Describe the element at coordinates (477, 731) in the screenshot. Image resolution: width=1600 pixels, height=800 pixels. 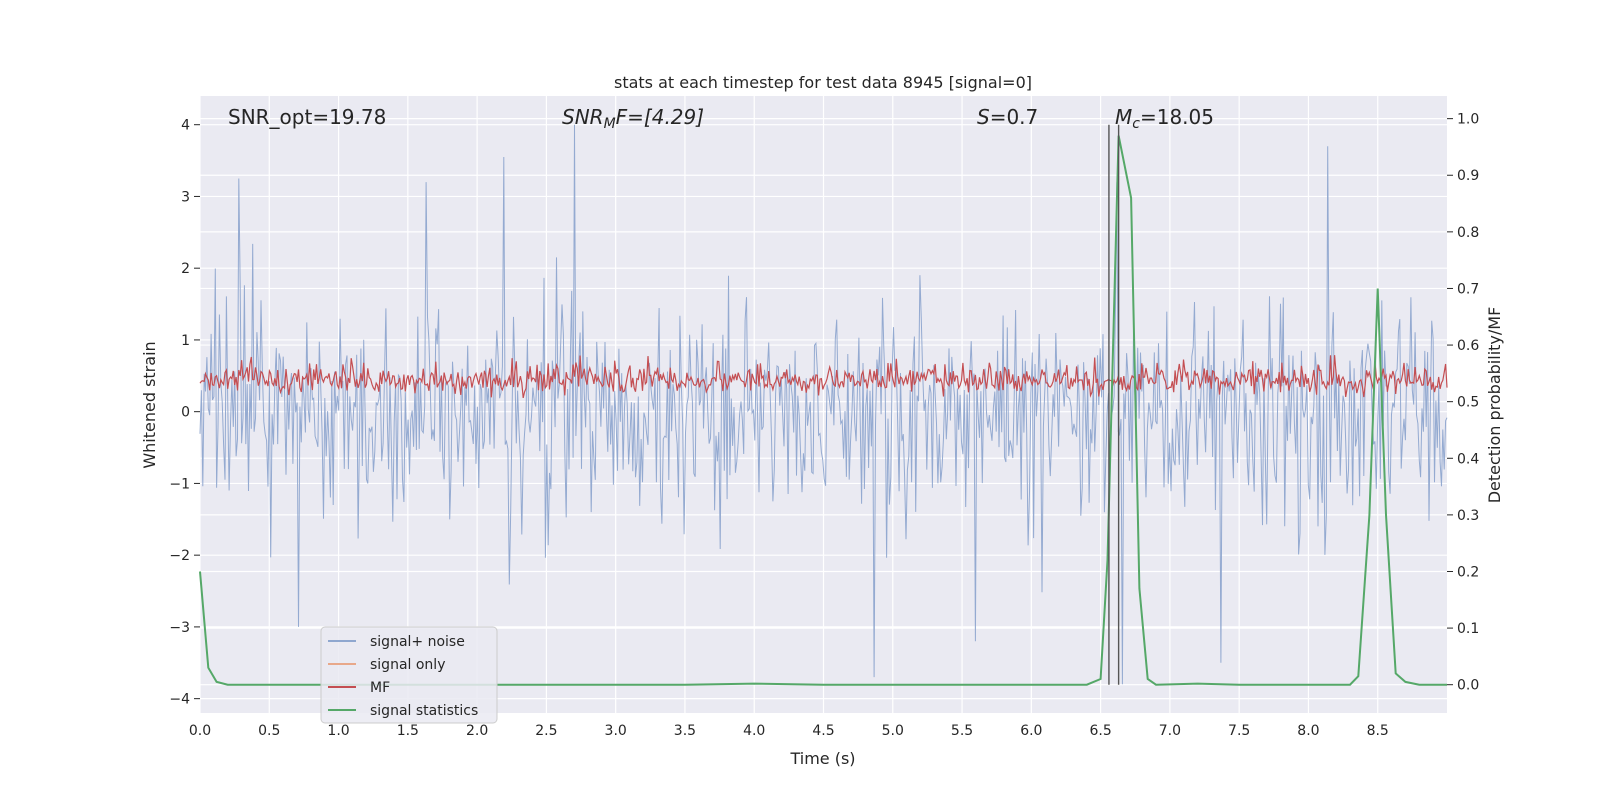
I see `x-tick-label: 2.0` at that location.